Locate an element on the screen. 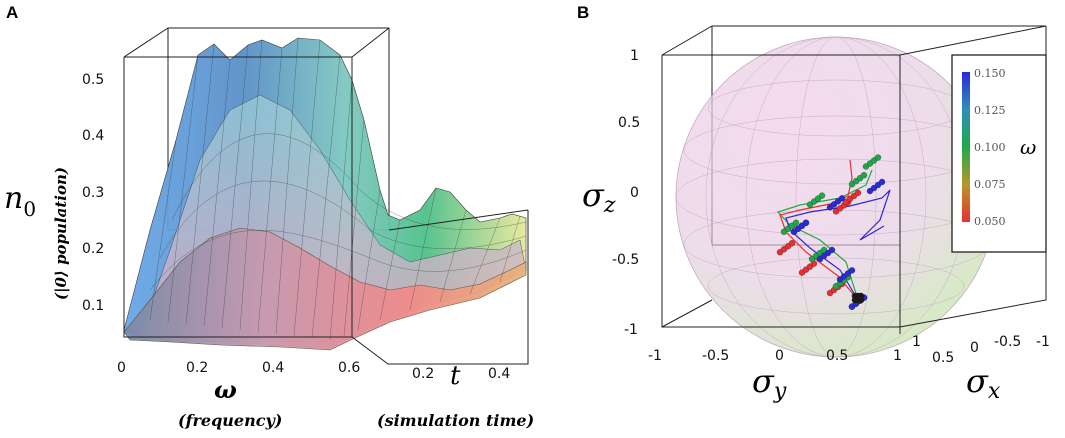 The width and height of the screenshot is (1065, 438). sigma-y-tick-label: 1 is located at coordinates (897, 356).